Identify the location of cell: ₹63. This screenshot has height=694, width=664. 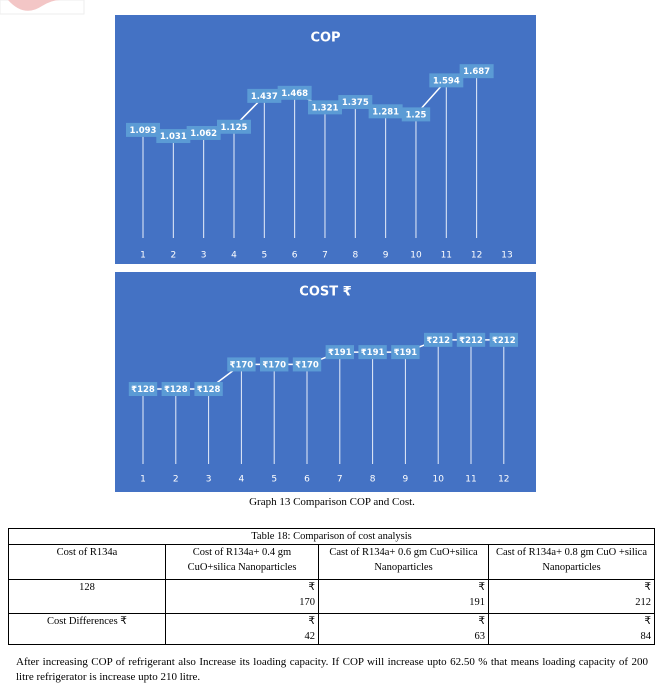
(403, 629).